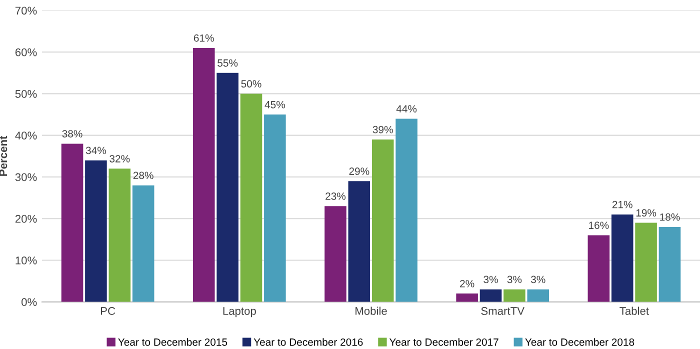 The image size is (700, 349). What do you see at coordinates (26, 52) in the screenshot?
I see `y-tick-label: 60%` at bounding box center [26, 52].